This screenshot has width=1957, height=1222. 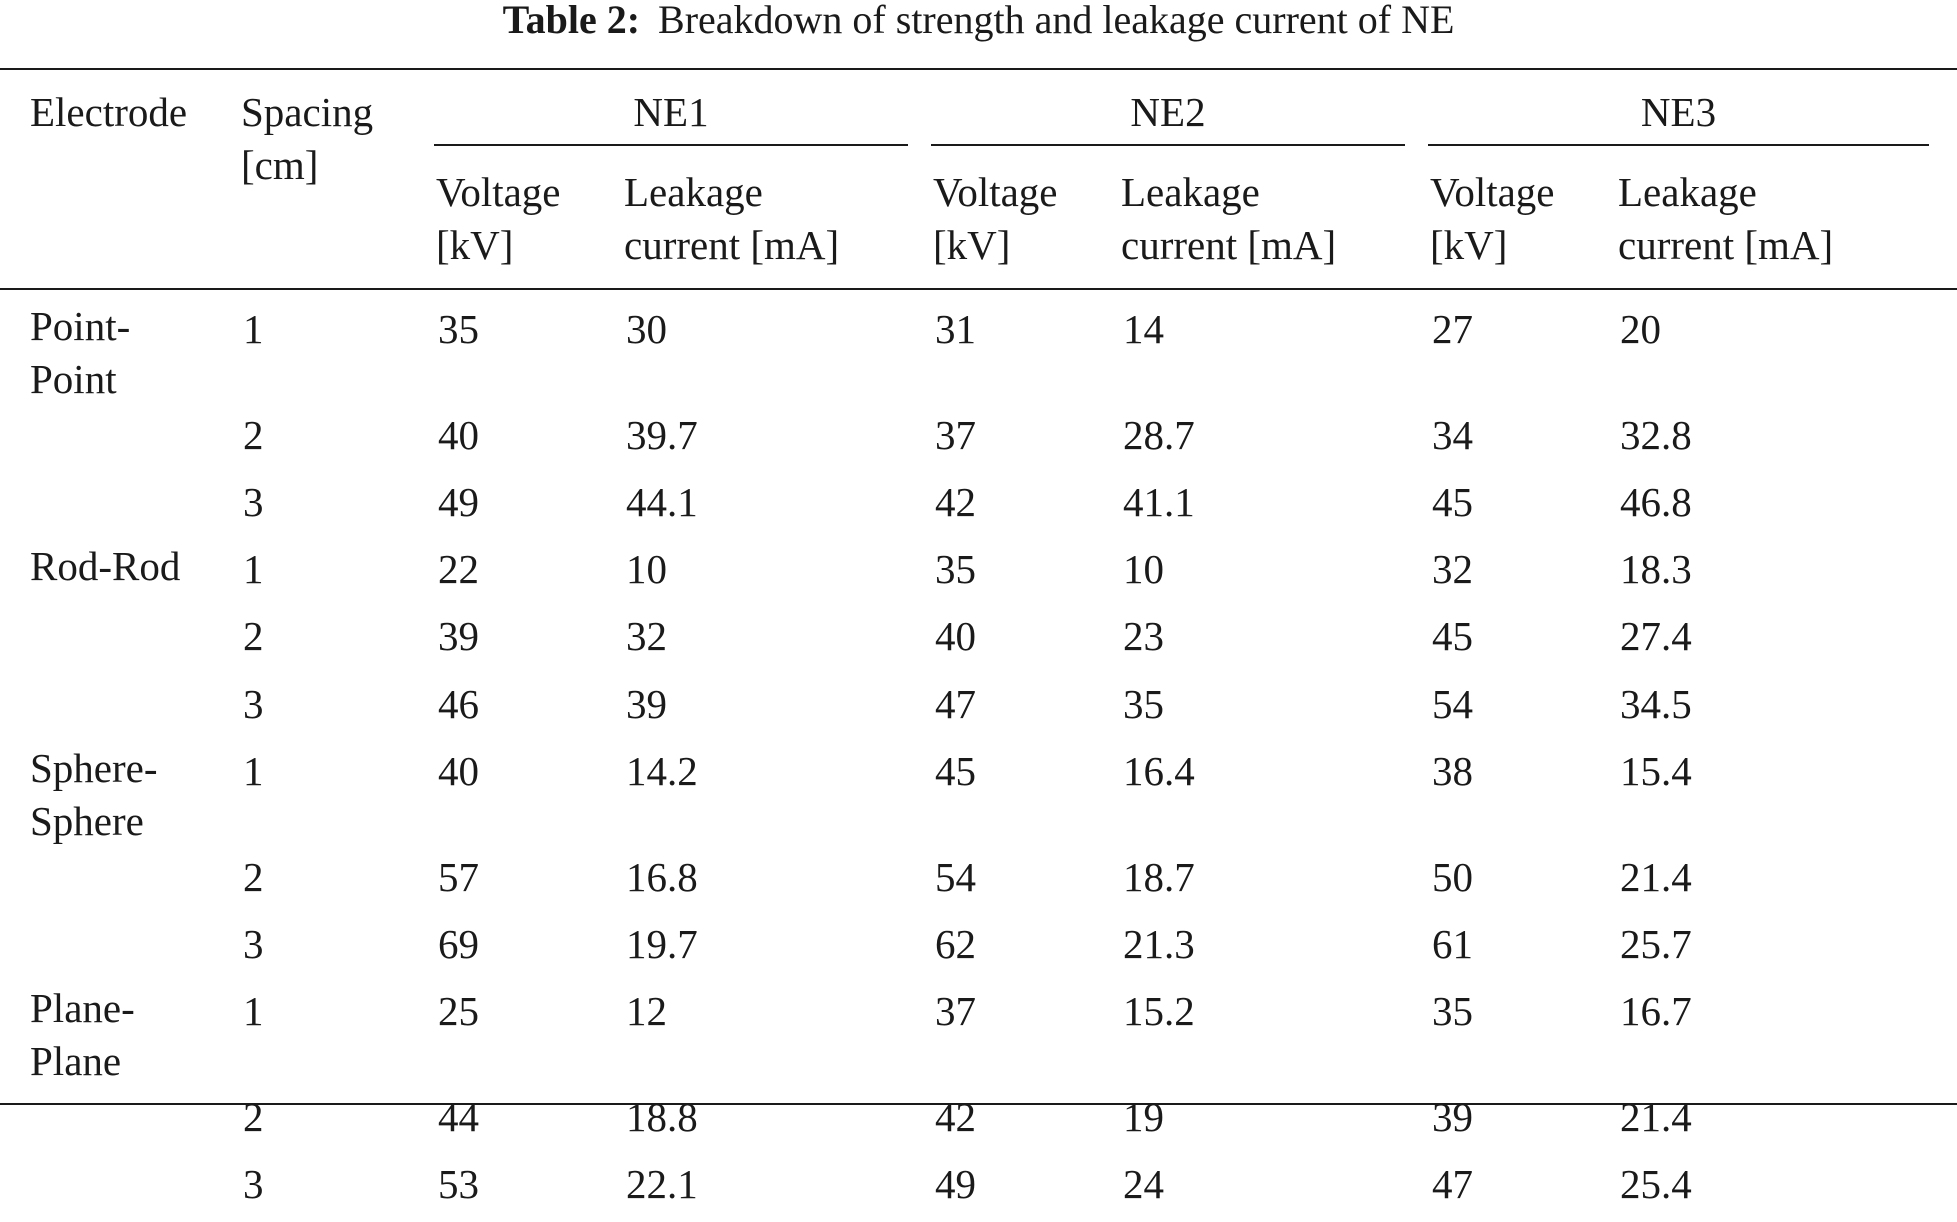 What do you see at coordinates (1190, 192) in the screenshot?
I see `subheader-leakage-ne2-line1: Leakage` at bounding box center [1190, 192].